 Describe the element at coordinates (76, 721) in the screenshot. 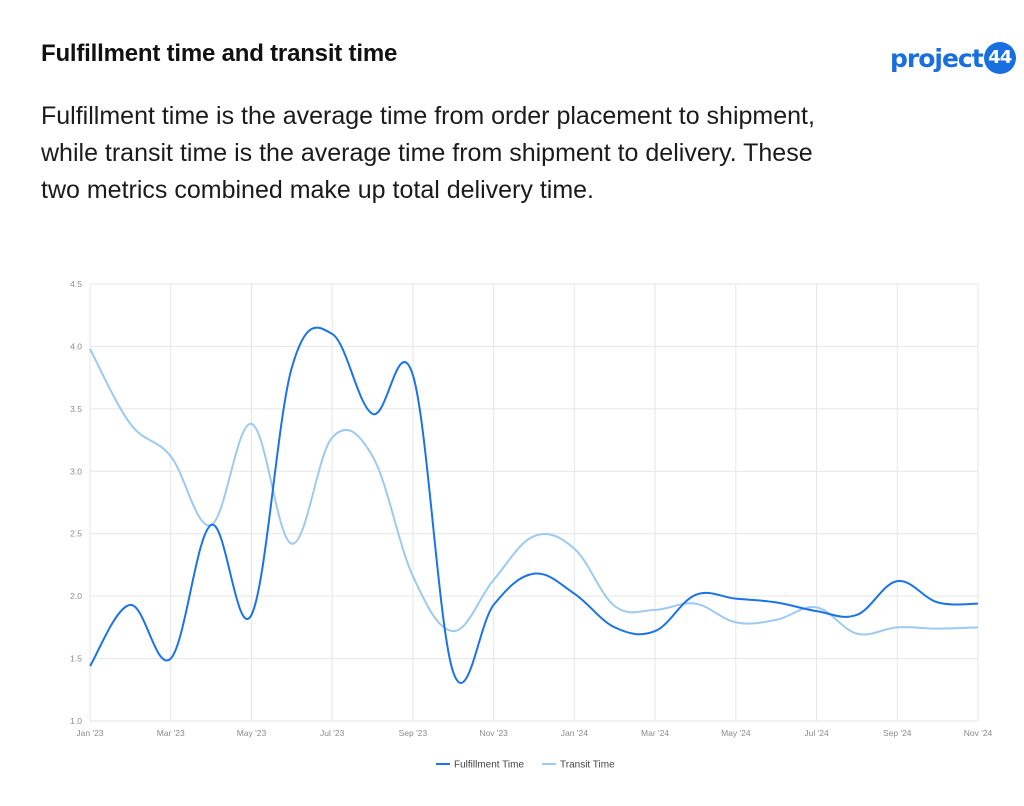

I see `y-tick-label: 1.0` at that location.